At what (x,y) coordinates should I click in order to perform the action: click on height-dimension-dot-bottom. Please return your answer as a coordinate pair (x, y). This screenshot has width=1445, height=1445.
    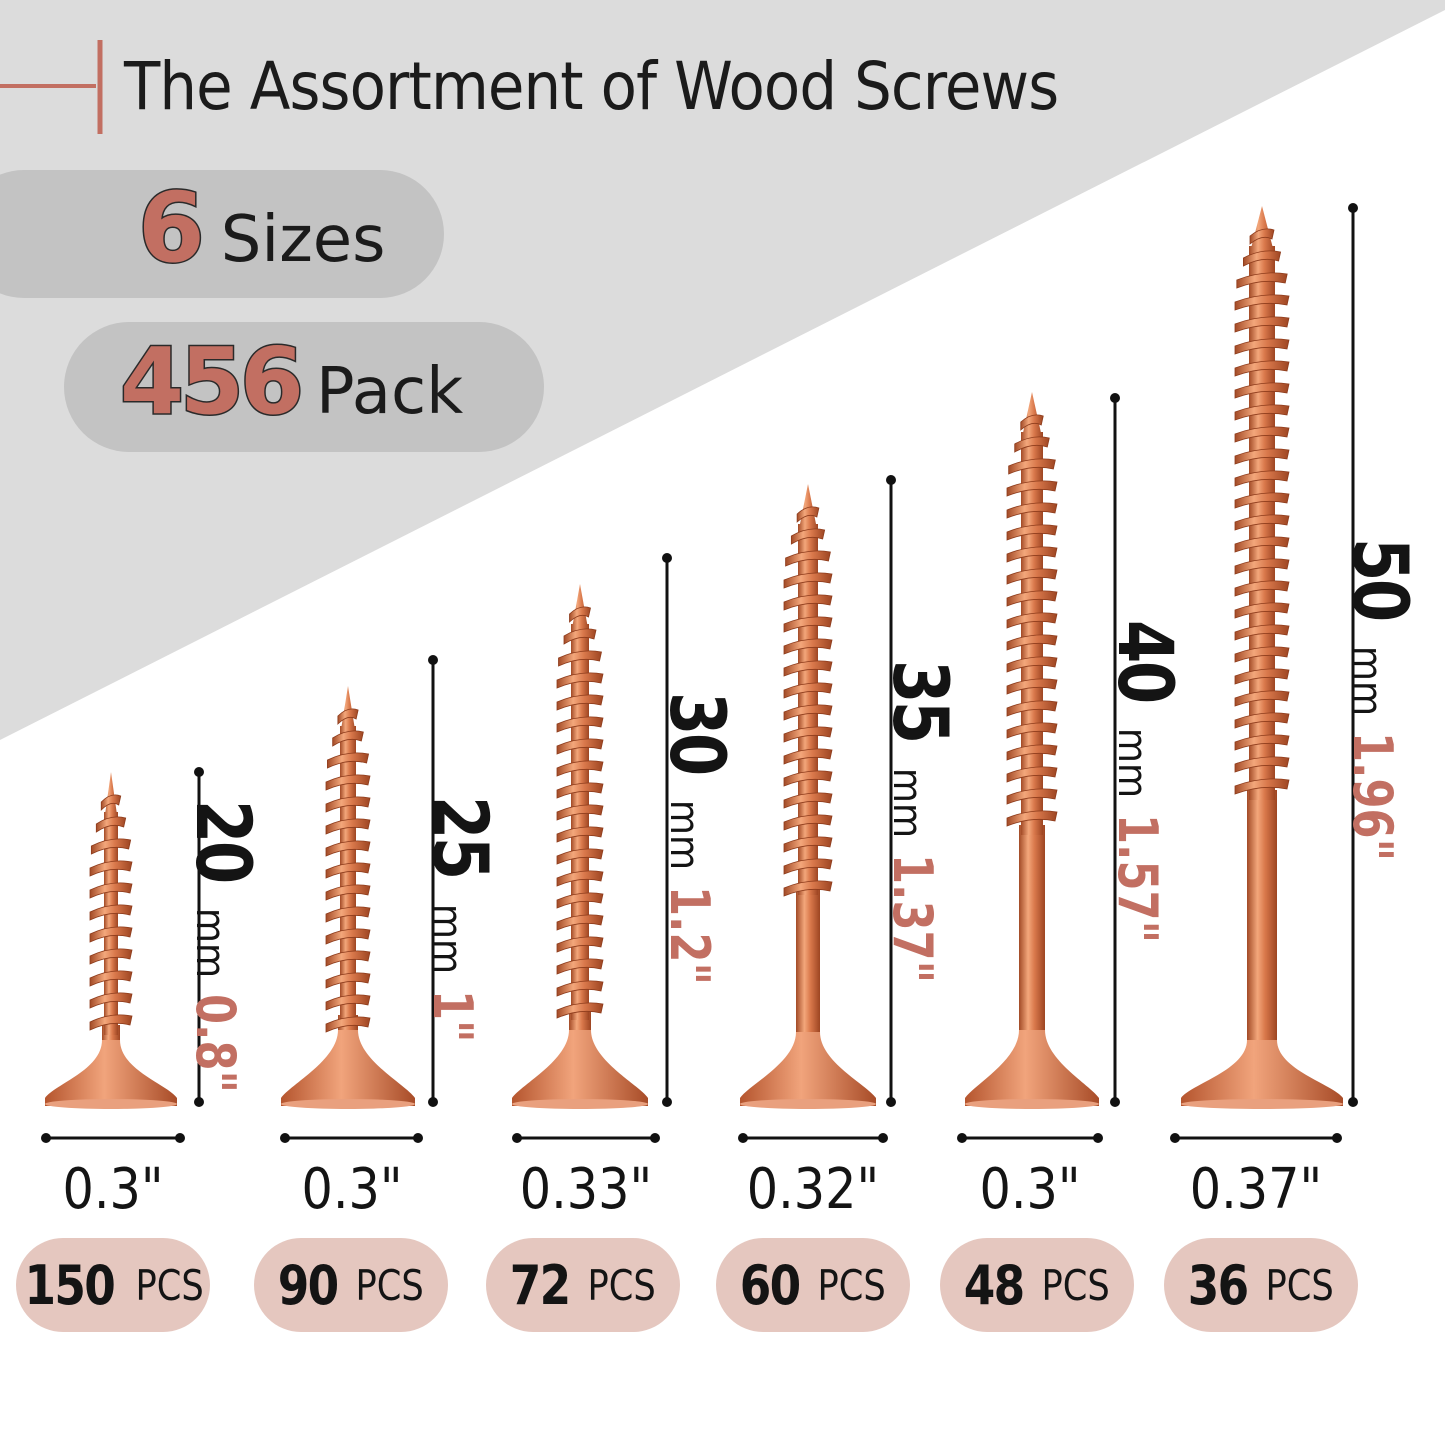
    Looking at the image, I should click on (1353, 1102).